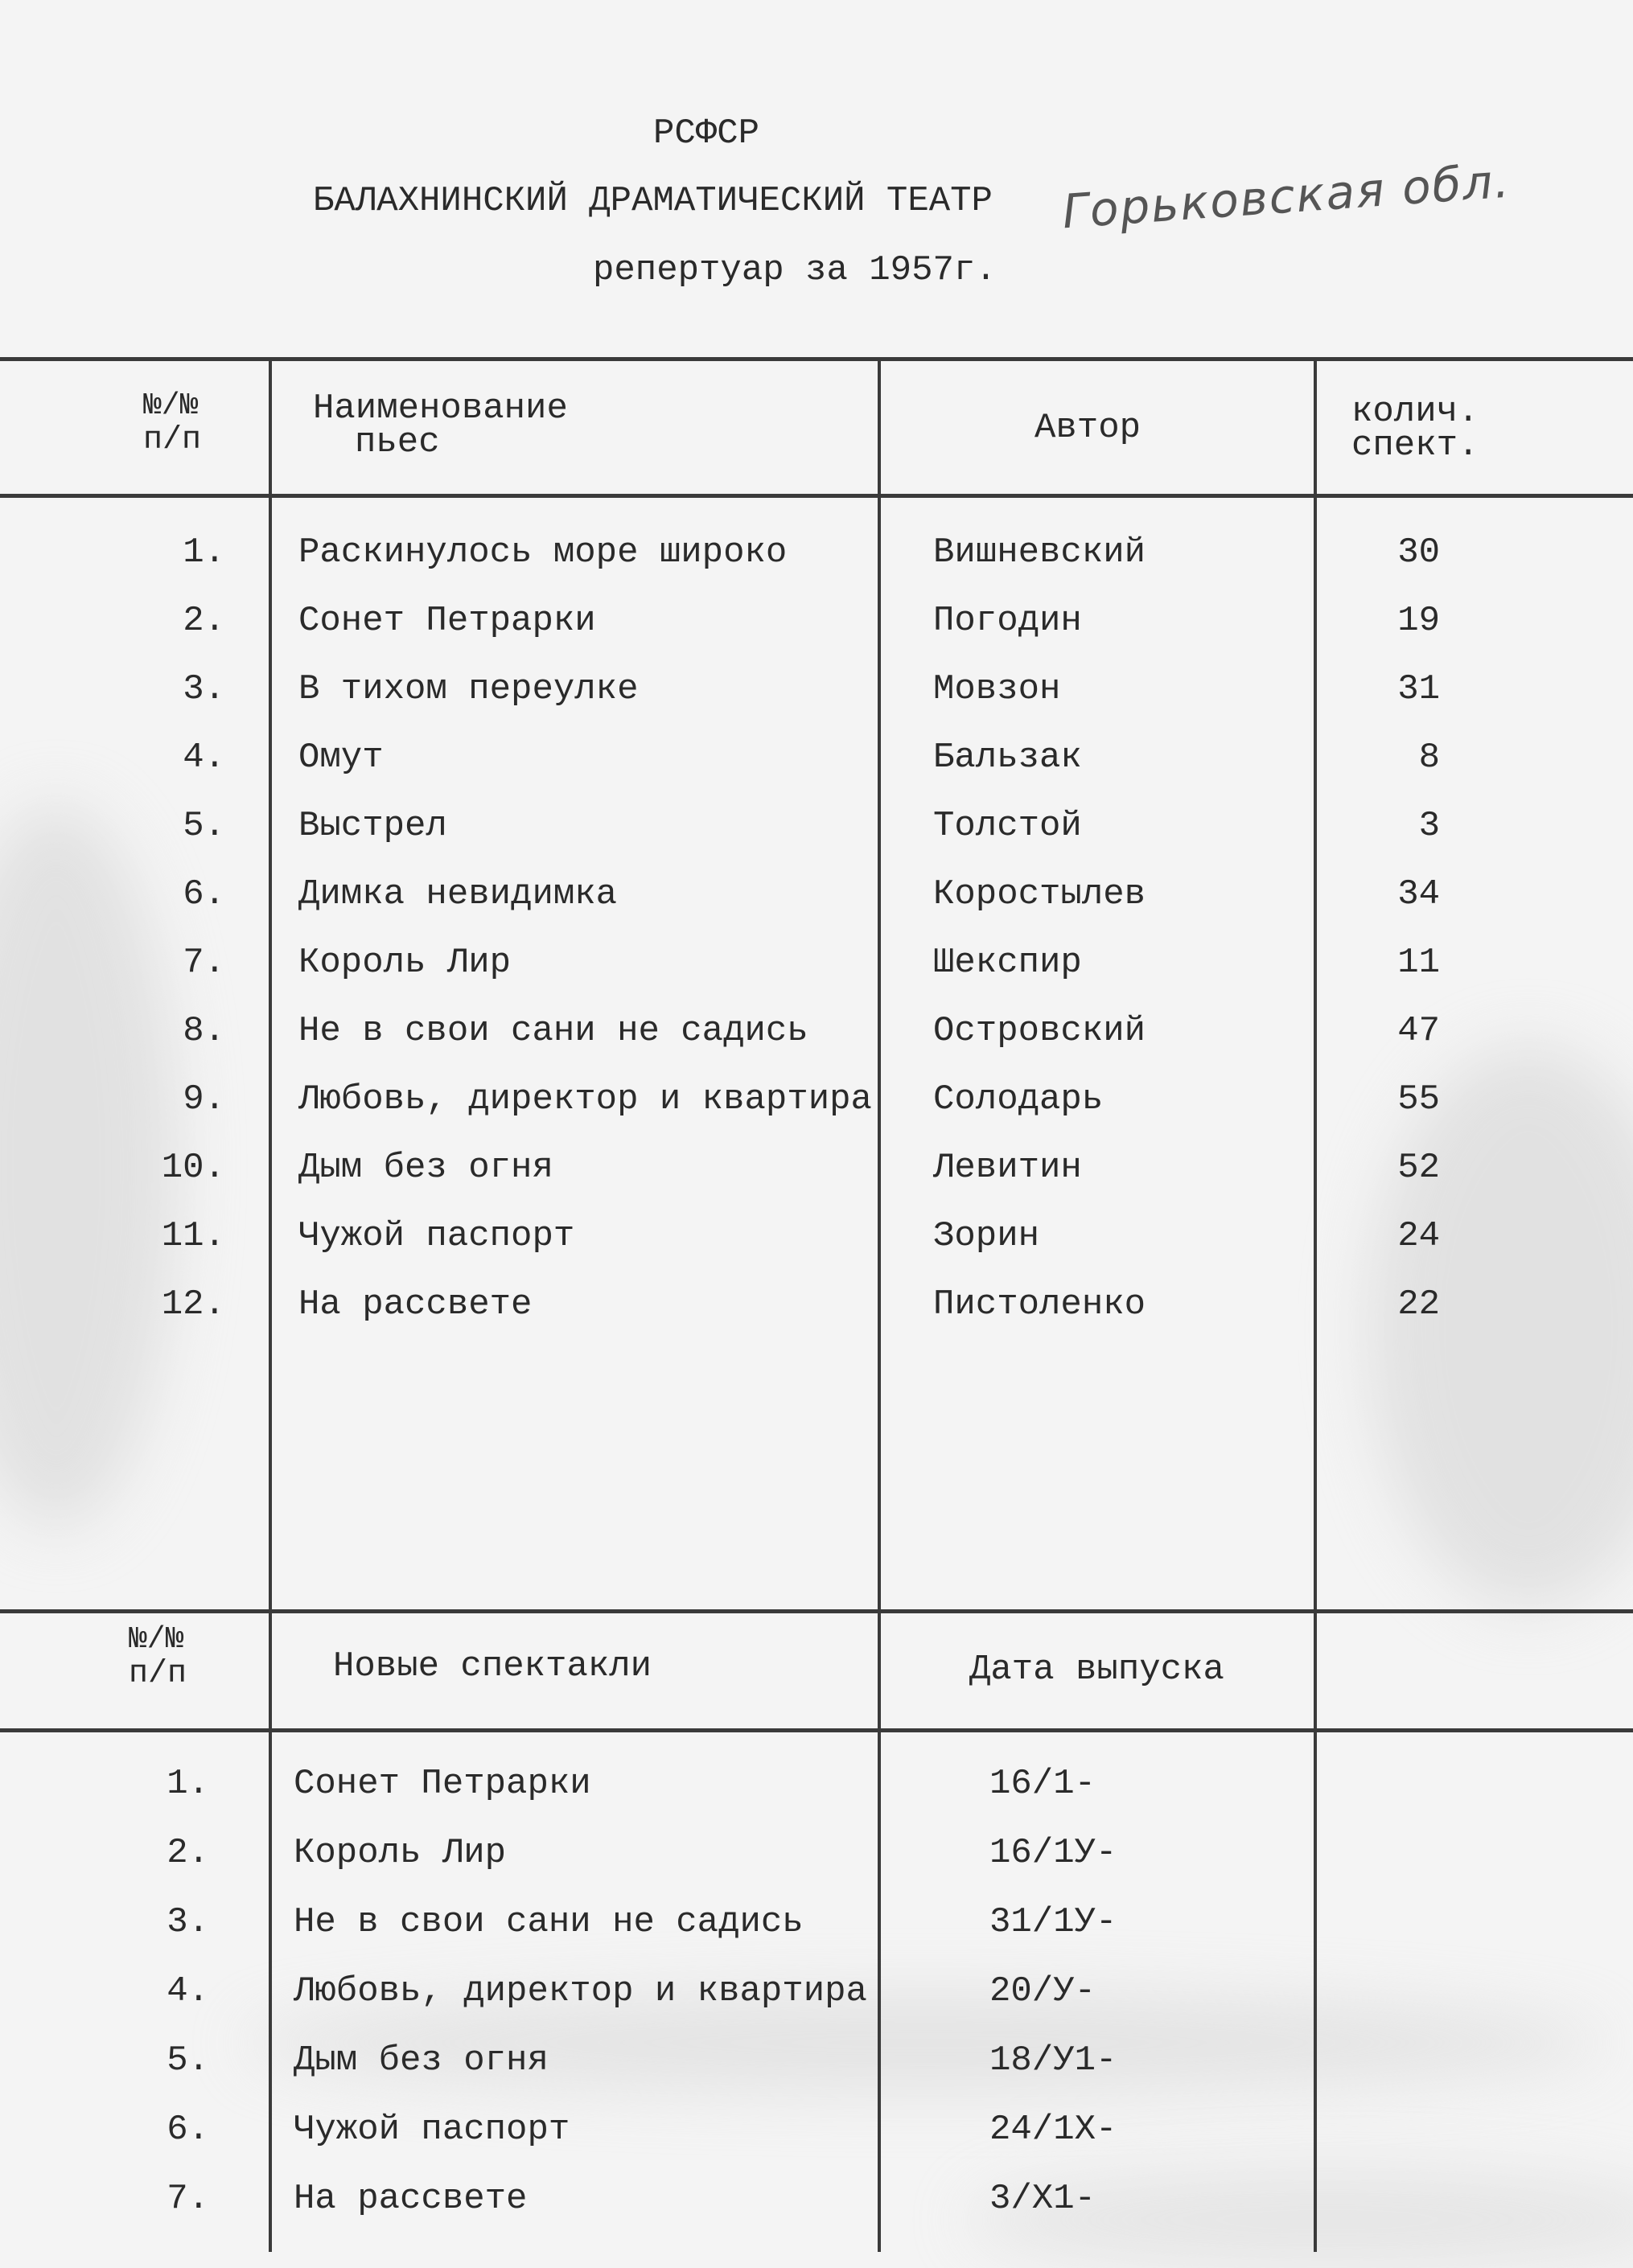 The width and height of the screenshot is (1633, 2268). Describe the element at coordinates (1418, 1100) in the screenshot. I see `performance-count: 55` at that location.